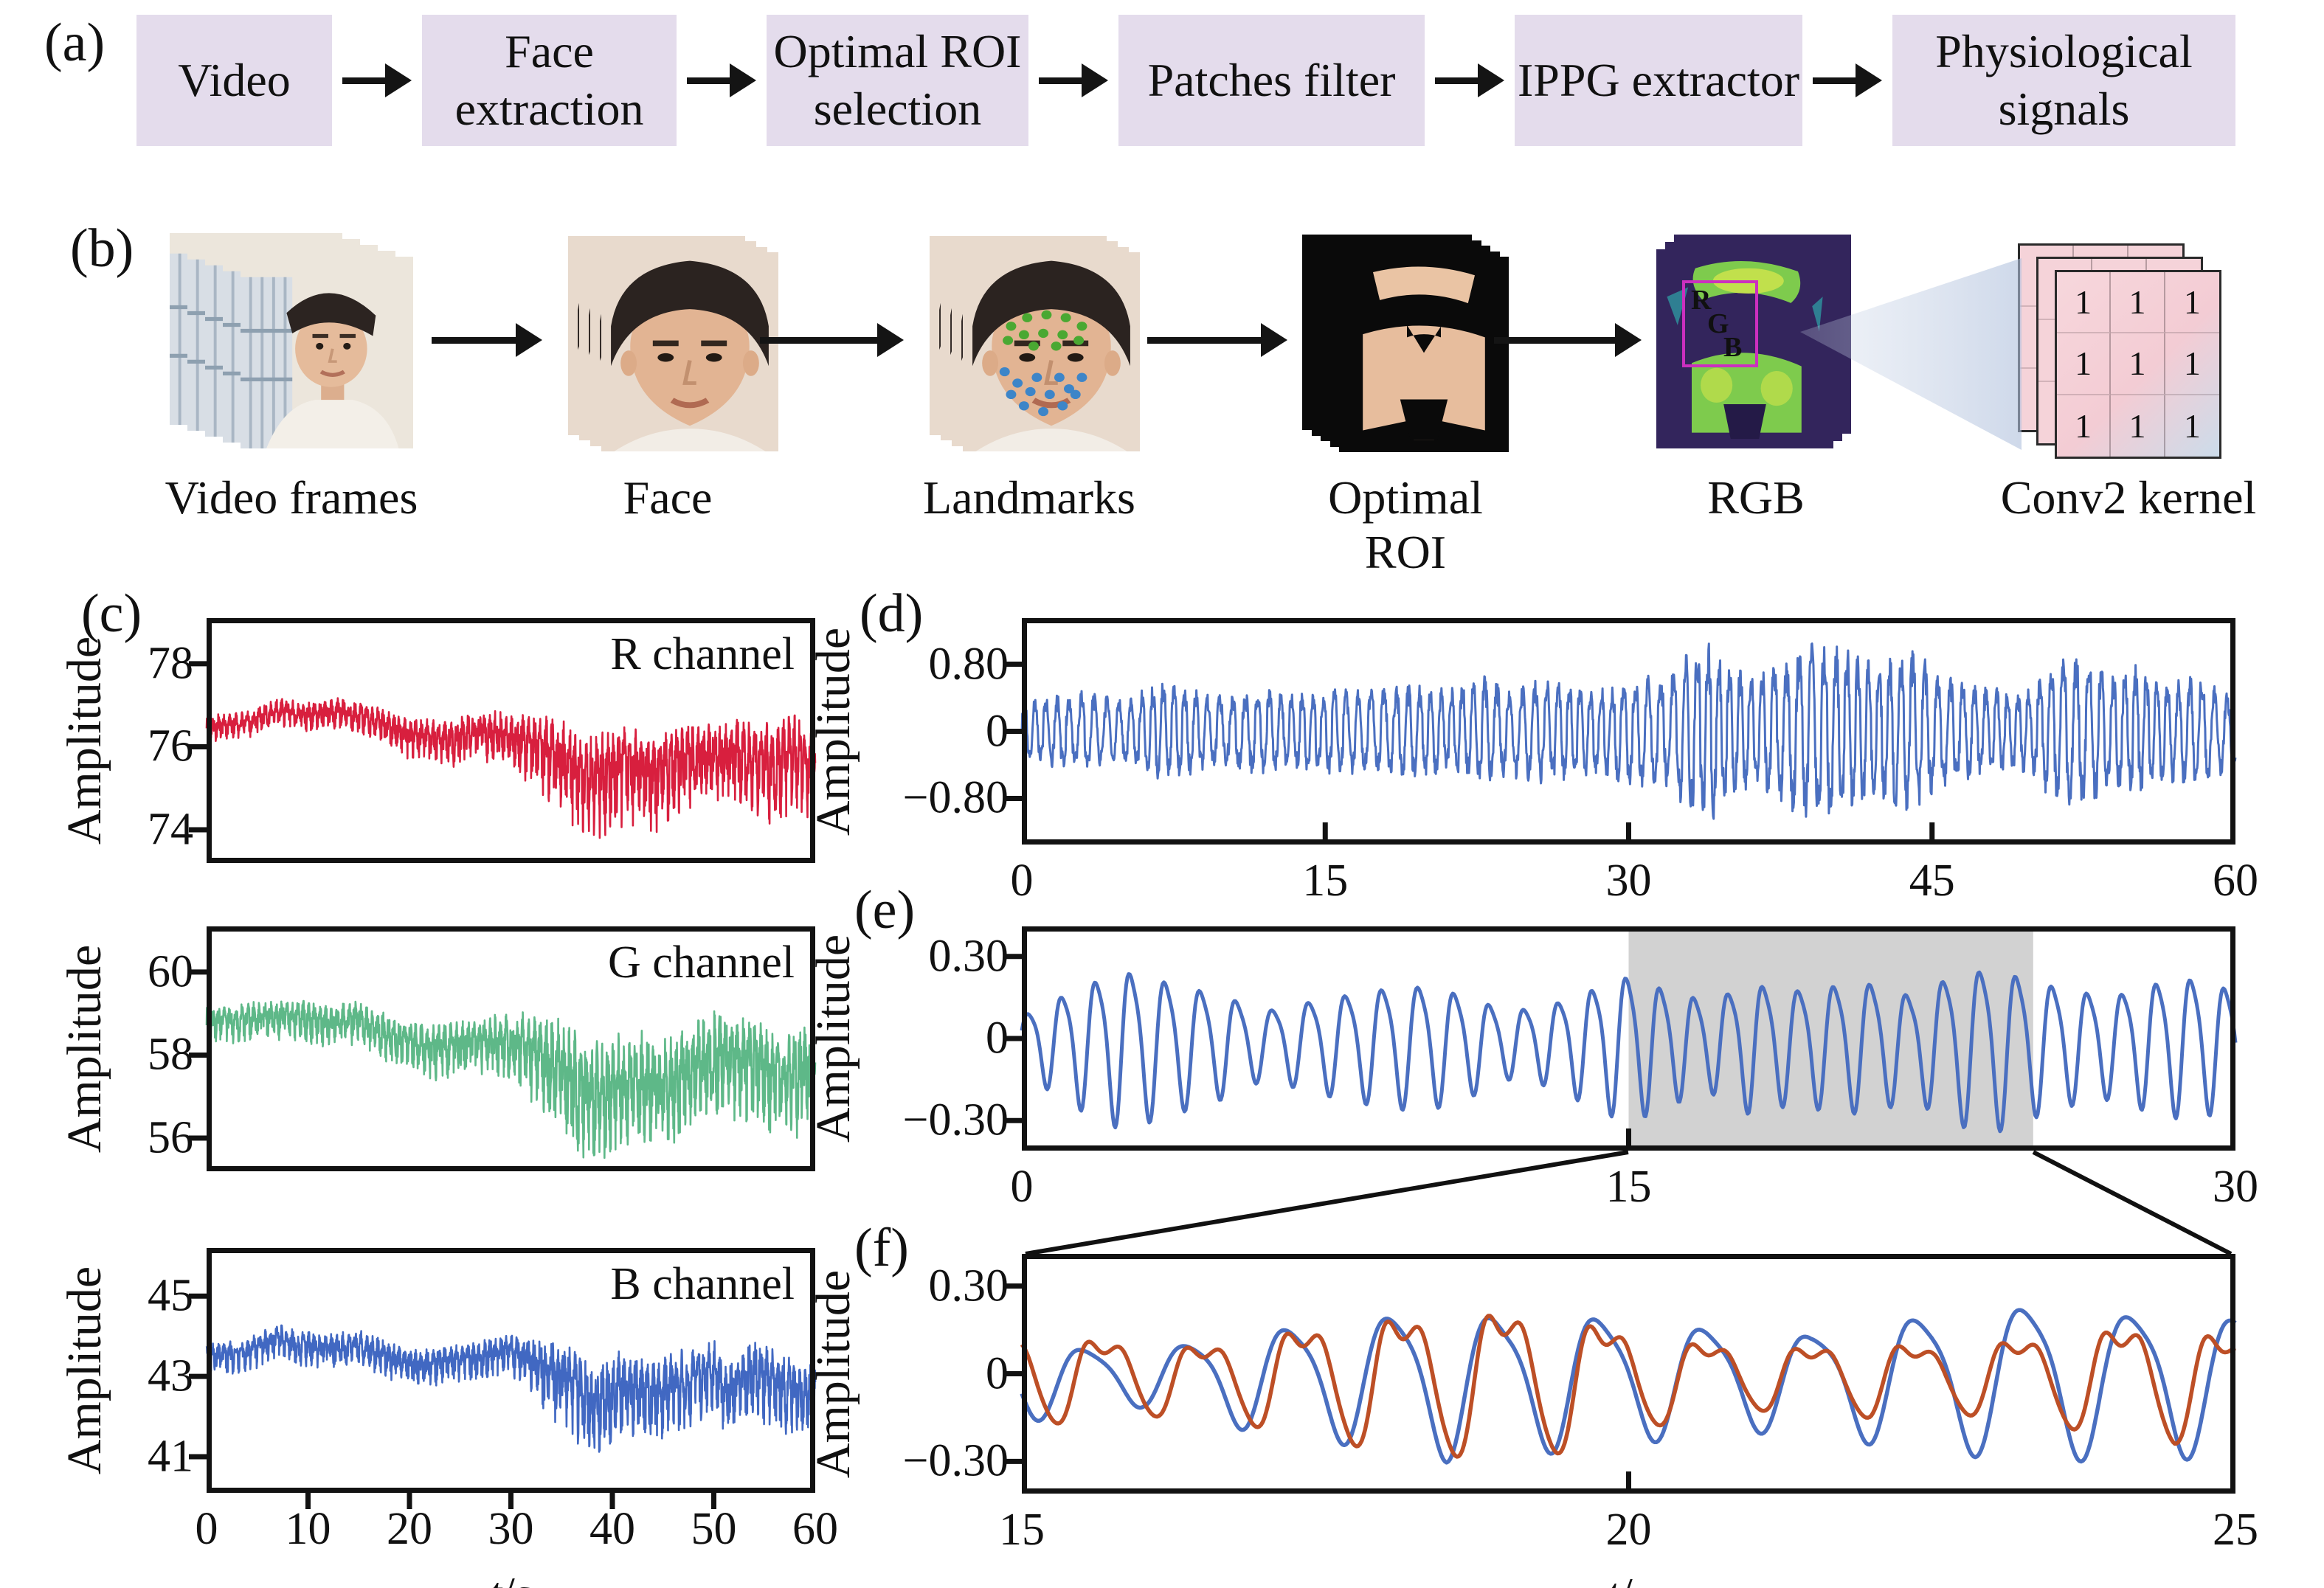 The image size is (2324, 1588). Describe the element at coordinates (170, 746) in the screenshot. I see `y-tick-label: 76` at that location.